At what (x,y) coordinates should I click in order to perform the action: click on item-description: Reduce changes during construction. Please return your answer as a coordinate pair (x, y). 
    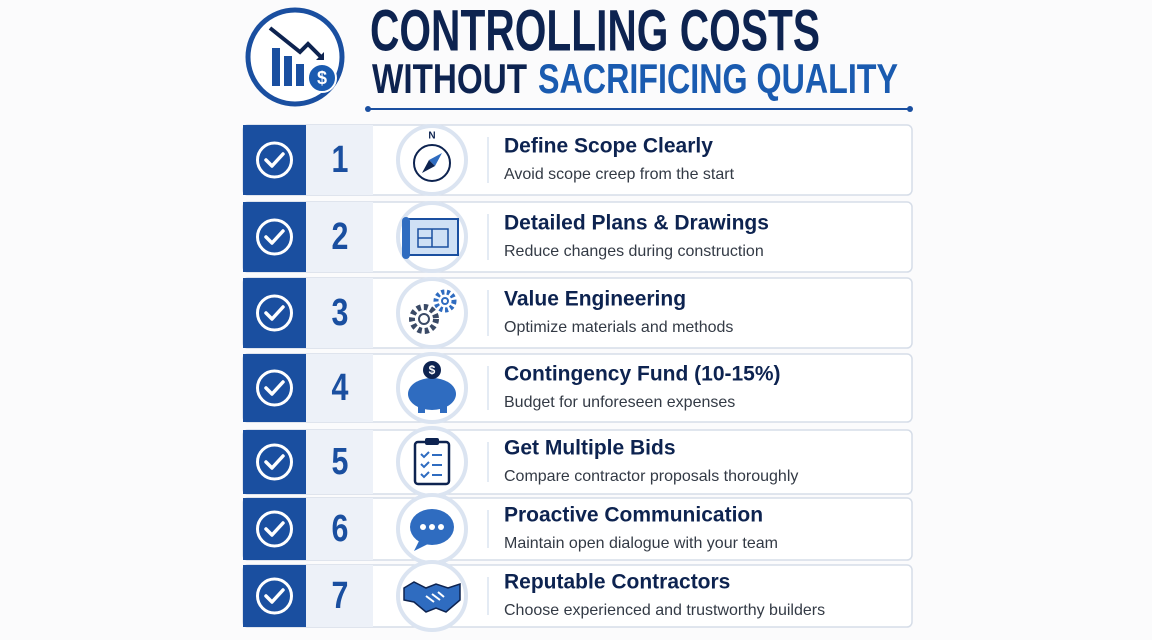
    Looking at the image, I should click on (634, 251).